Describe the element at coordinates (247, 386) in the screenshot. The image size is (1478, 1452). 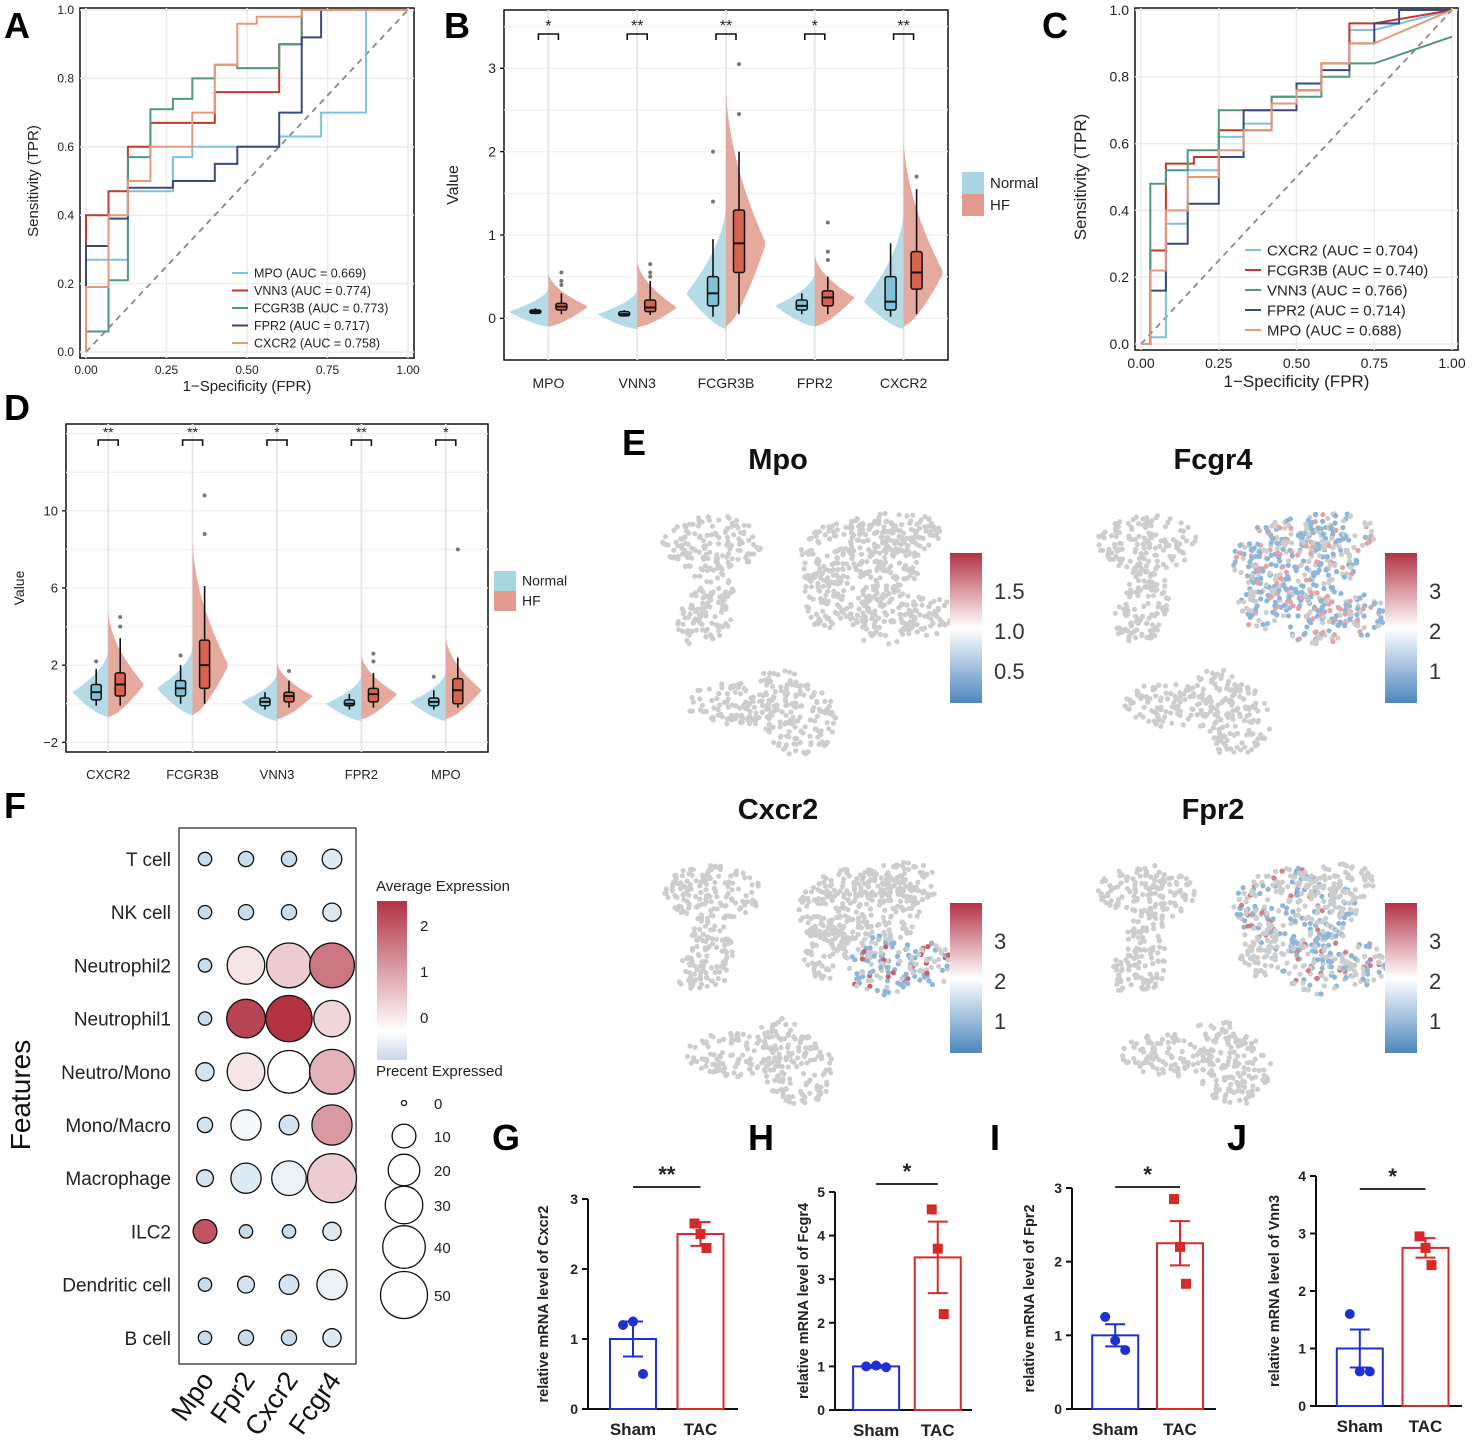
I see `x-axis-title: 1−Specificity (FPR)` at that location.